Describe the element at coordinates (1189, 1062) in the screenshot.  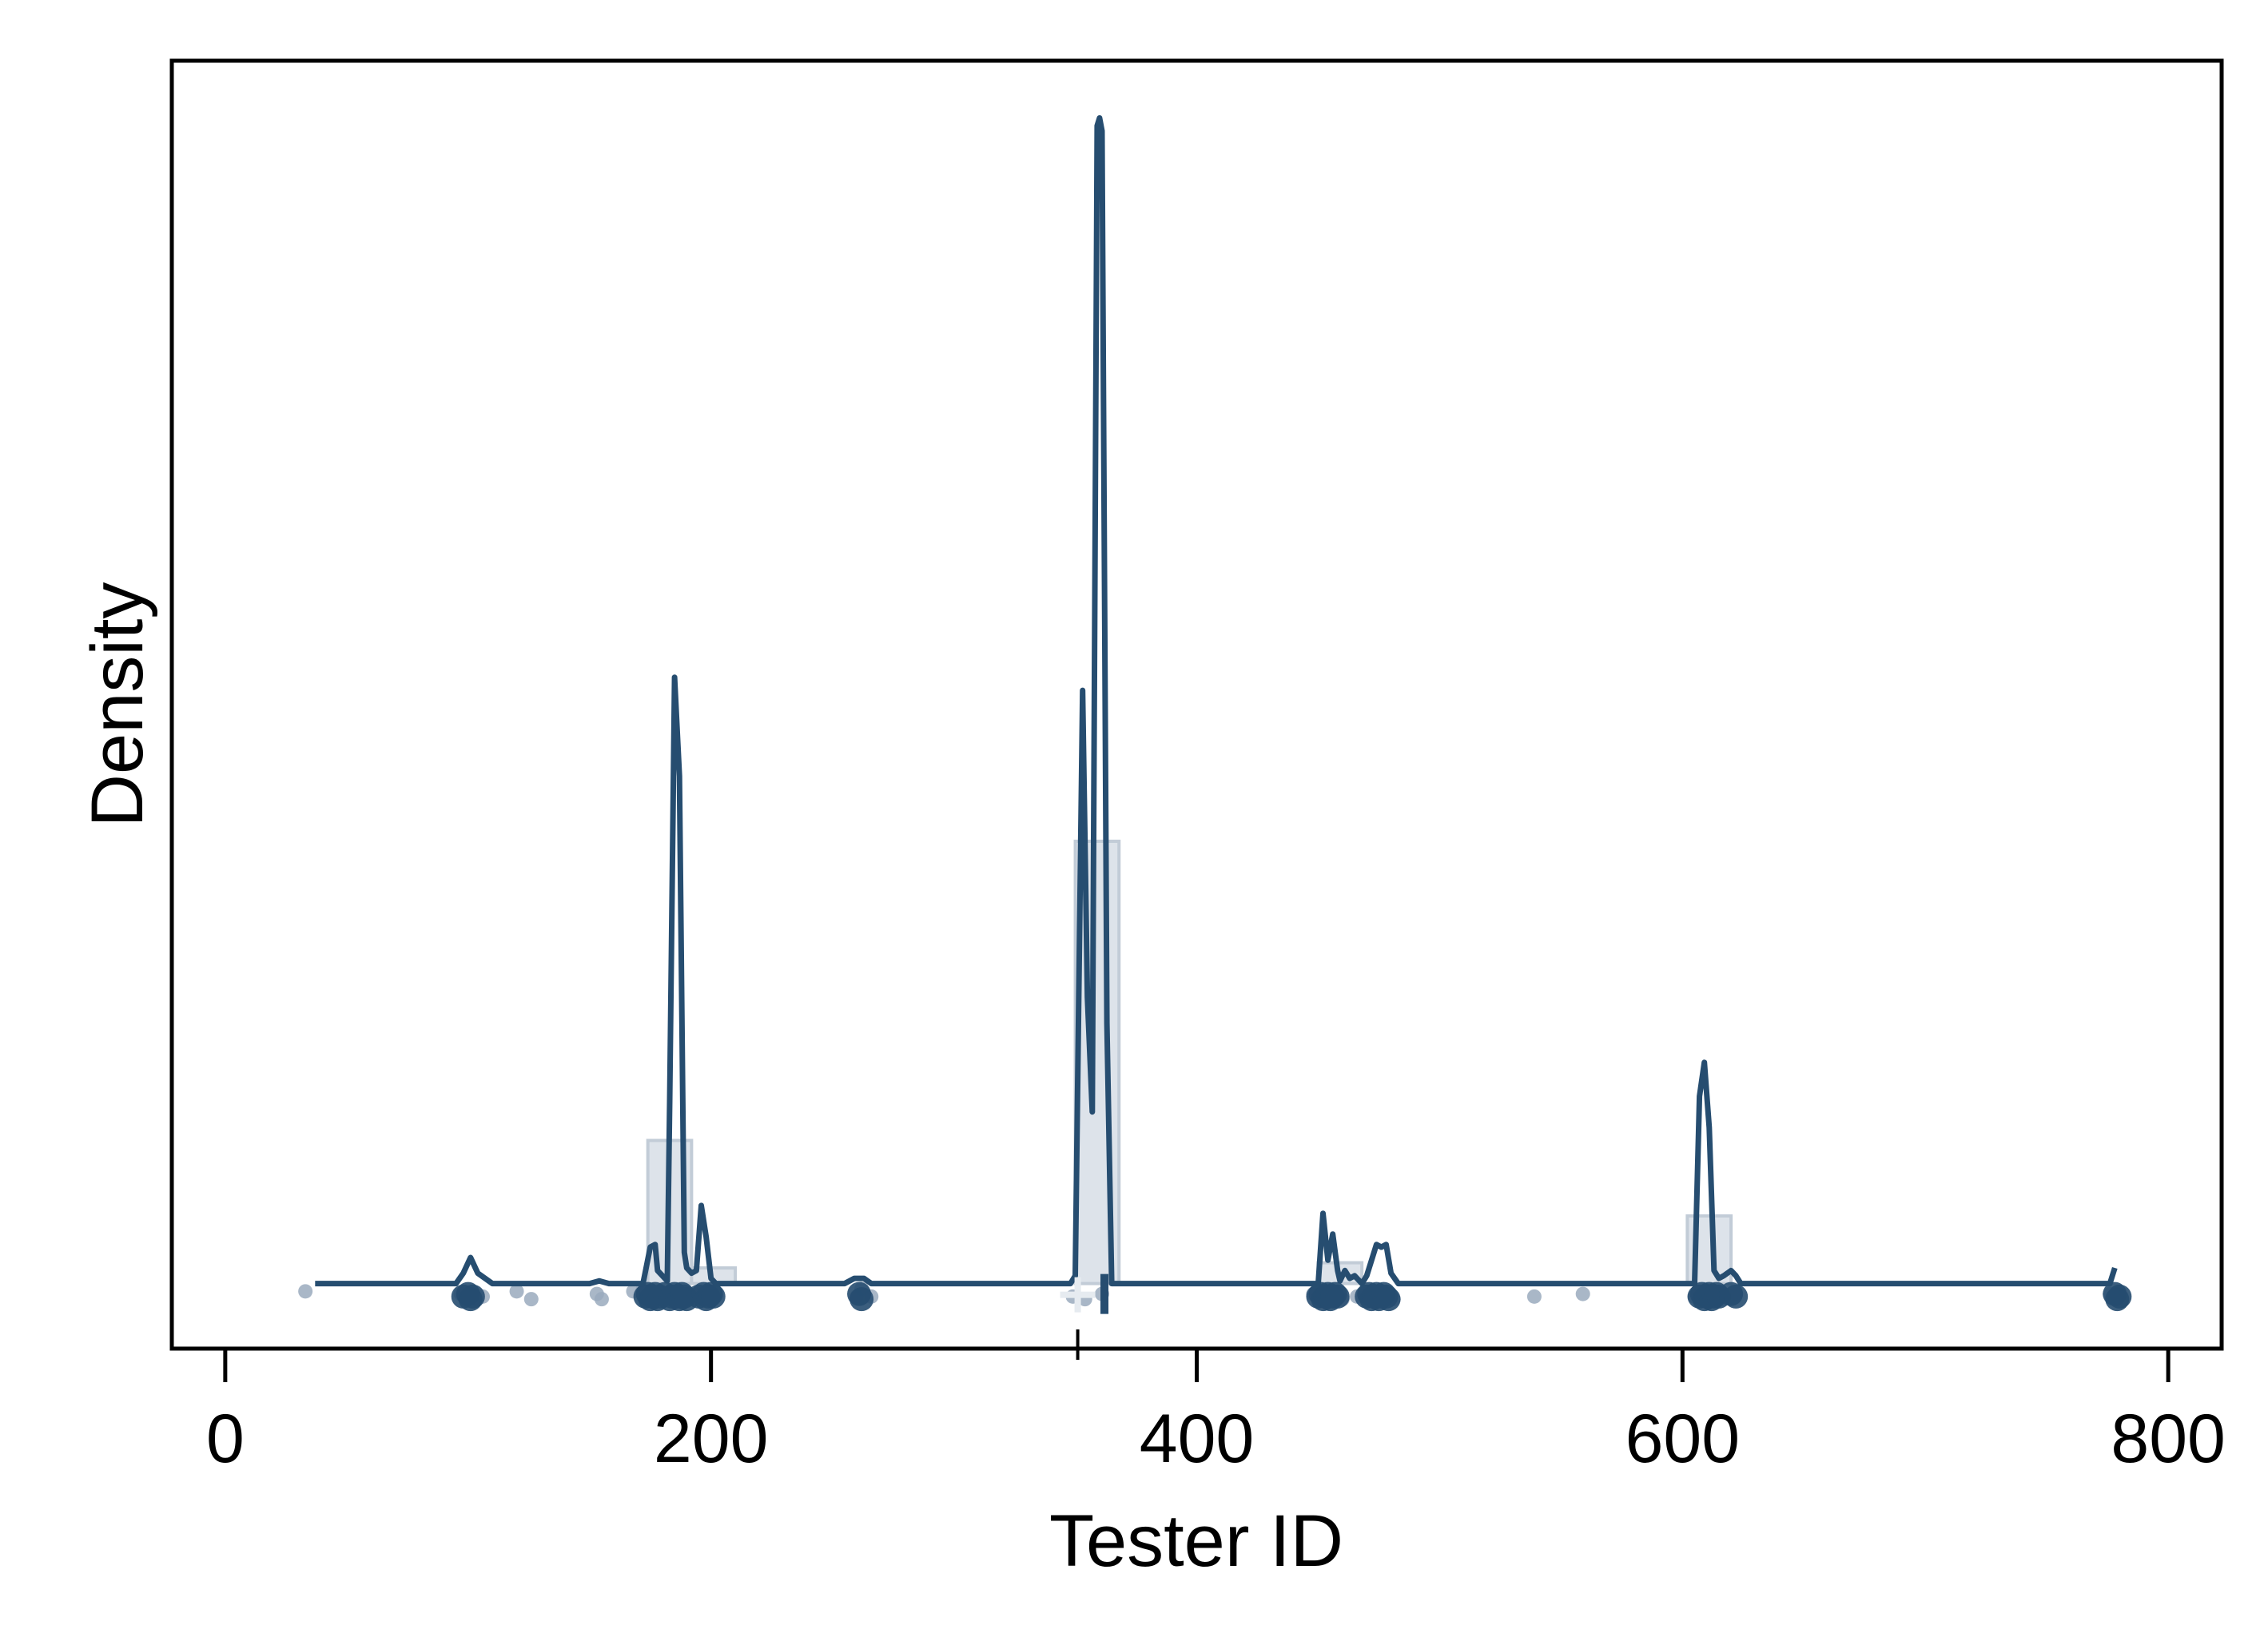
I see `histogram-bars` at that location.